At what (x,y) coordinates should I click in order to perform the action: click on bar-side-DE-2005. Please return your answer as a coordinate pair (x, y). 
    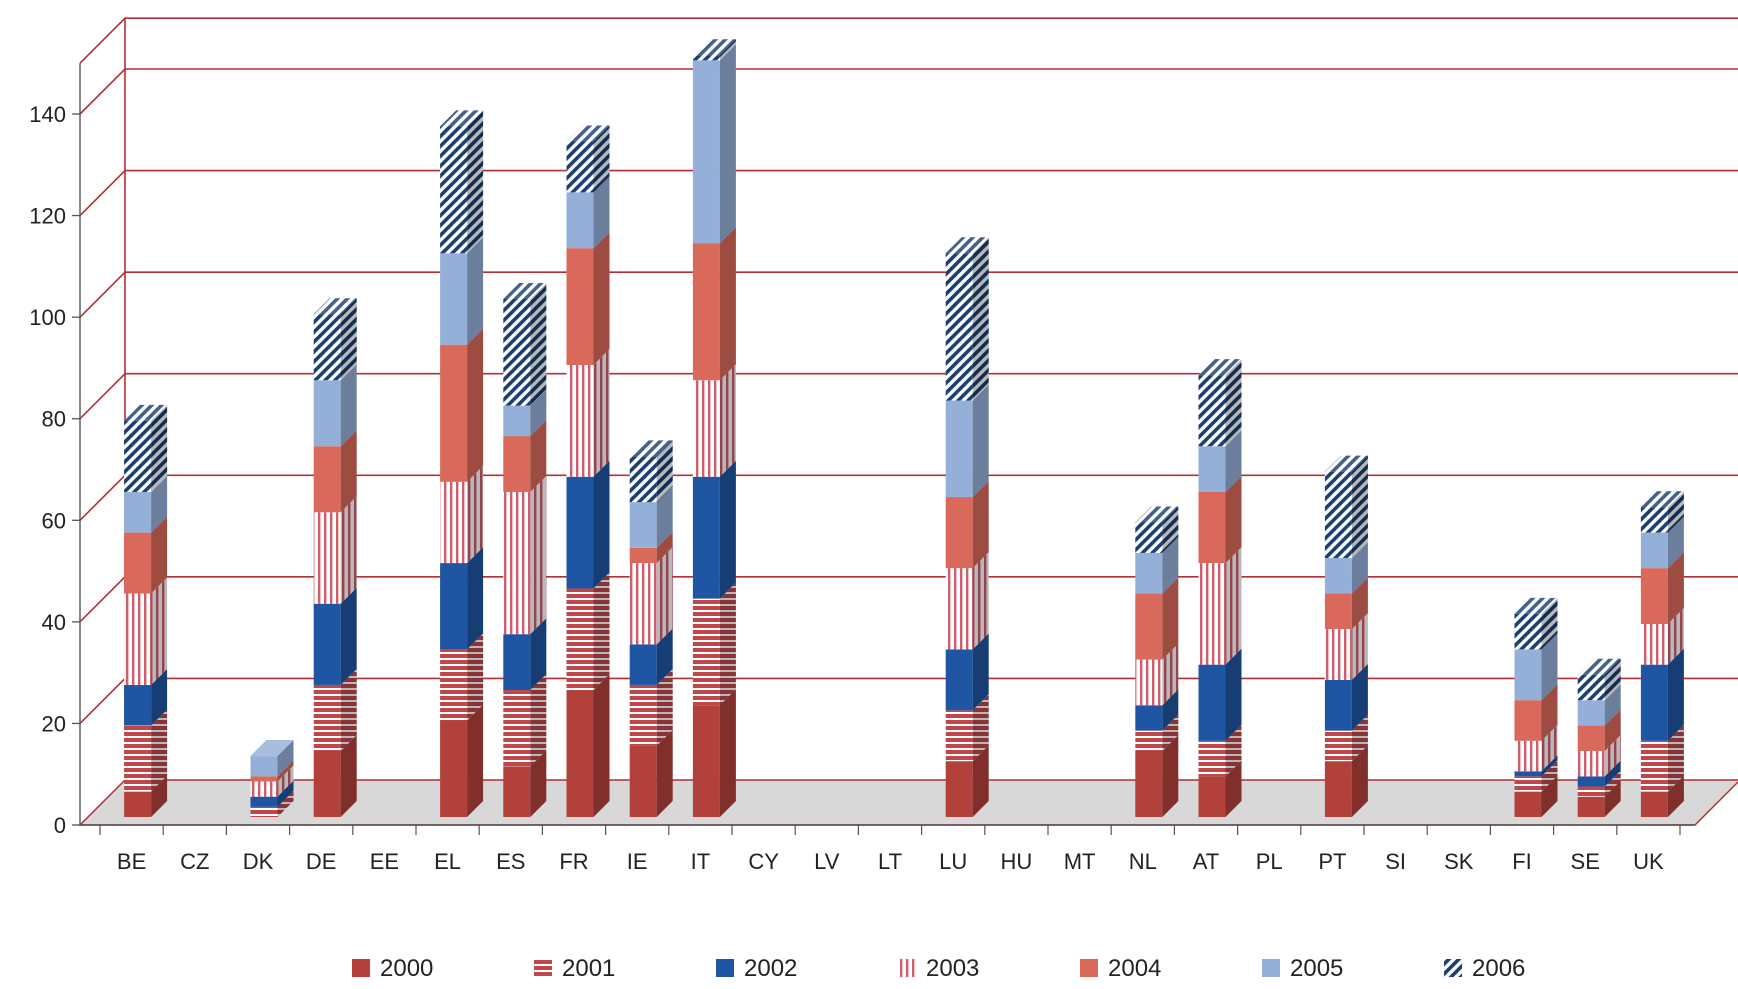
    Looking at the image, I should click on (348, 405).